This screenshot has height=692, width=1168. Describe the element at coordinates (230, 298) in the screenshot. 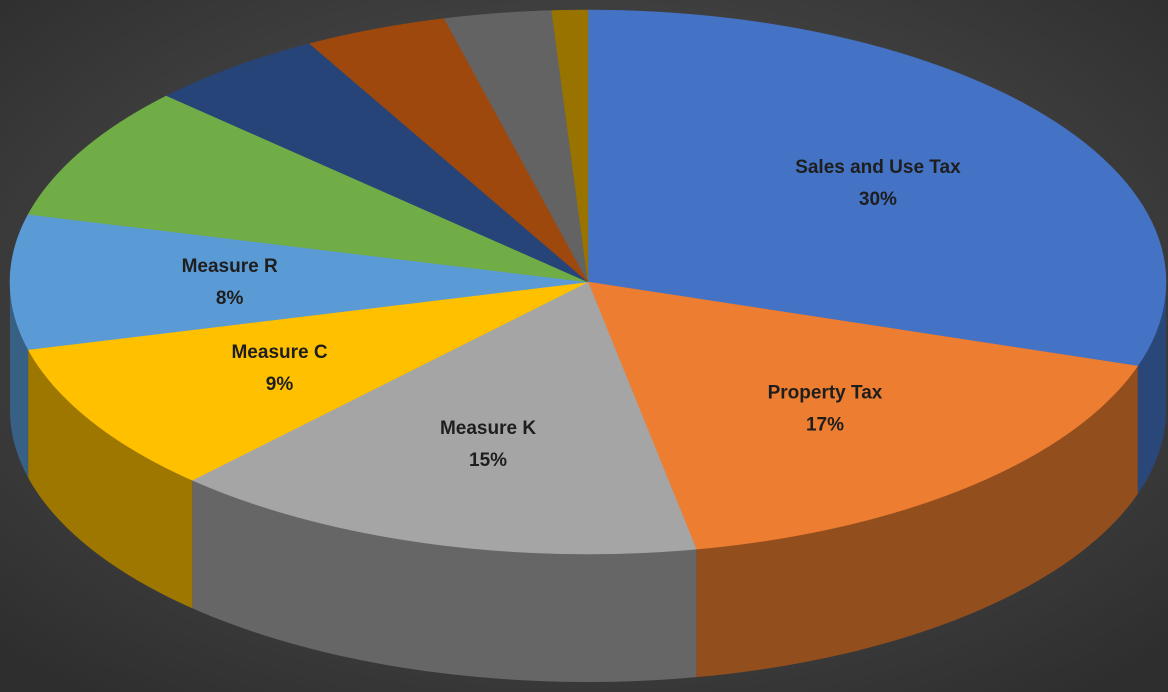

I see `data-label-value: 8%` at that location.